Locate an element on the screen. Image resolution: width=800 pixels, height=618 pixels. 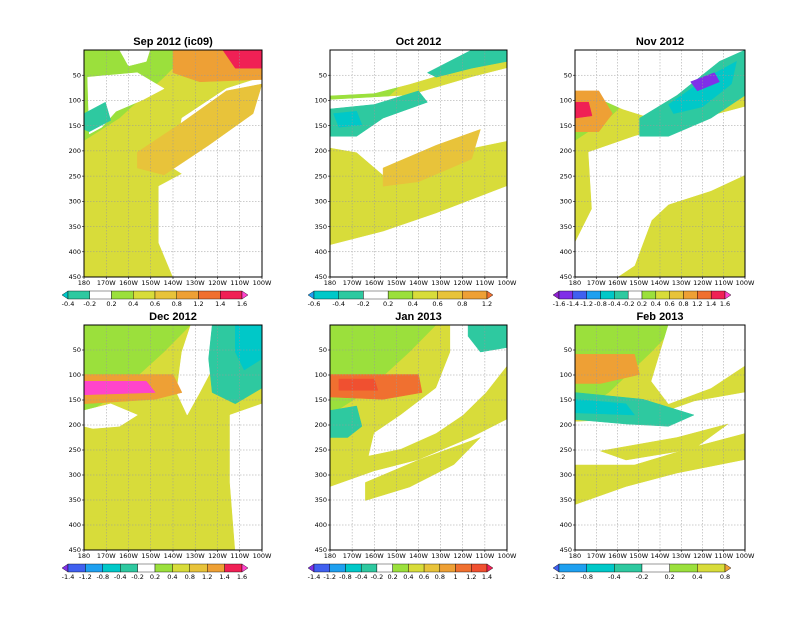
colorbar-label: 1.6 is located at coordinates (725, 304).